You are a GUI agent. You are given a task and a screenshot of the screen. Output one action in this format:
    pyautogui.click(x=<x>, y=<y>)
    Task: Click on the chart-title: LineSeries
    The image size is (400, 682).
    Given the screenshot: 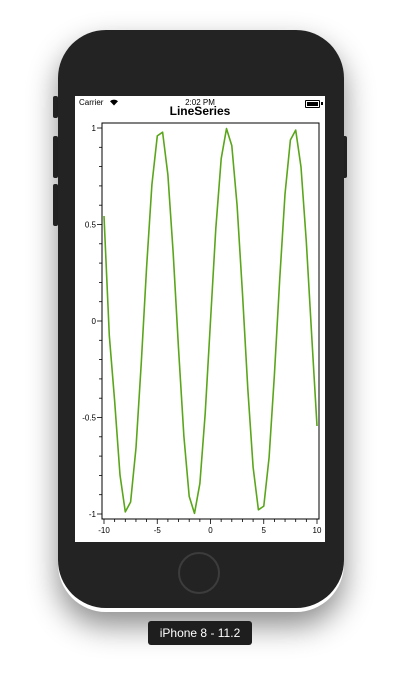 What is the action you would take?
    pyautogui.click(x=200, y=111)
    